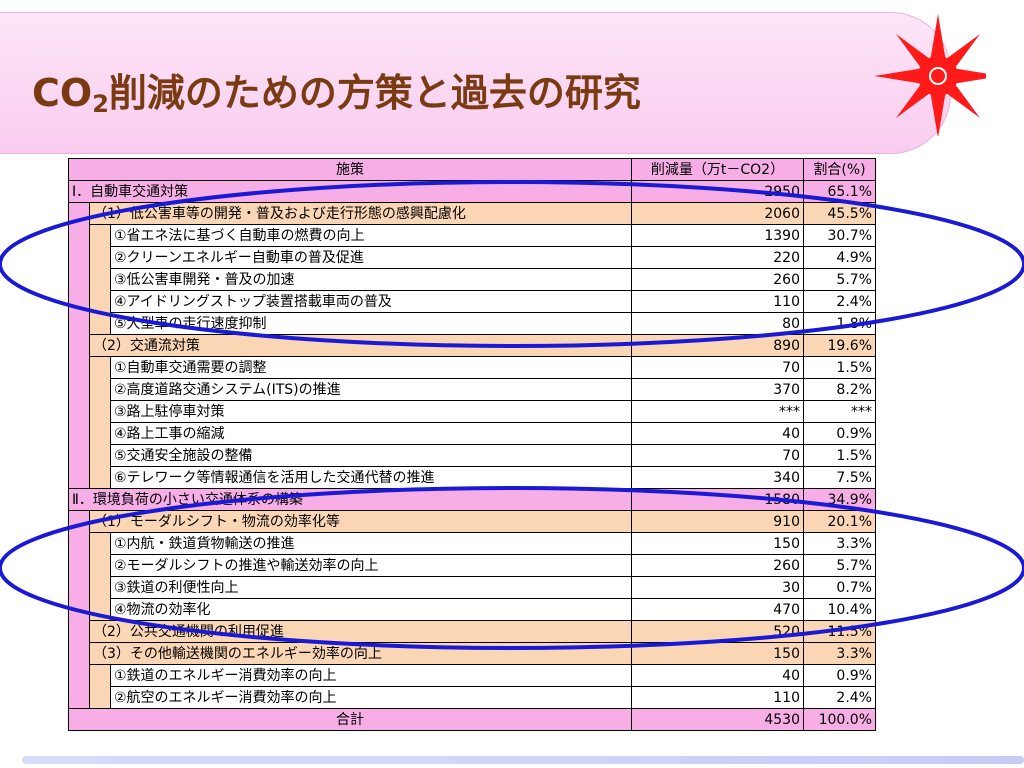 This screenshot has width=1024, height=768. Describe the element at coordinates (472, 631) in the screenshot. I see `table-row: （2）公共交通機関の利用促進 520 11.5%` at that location.